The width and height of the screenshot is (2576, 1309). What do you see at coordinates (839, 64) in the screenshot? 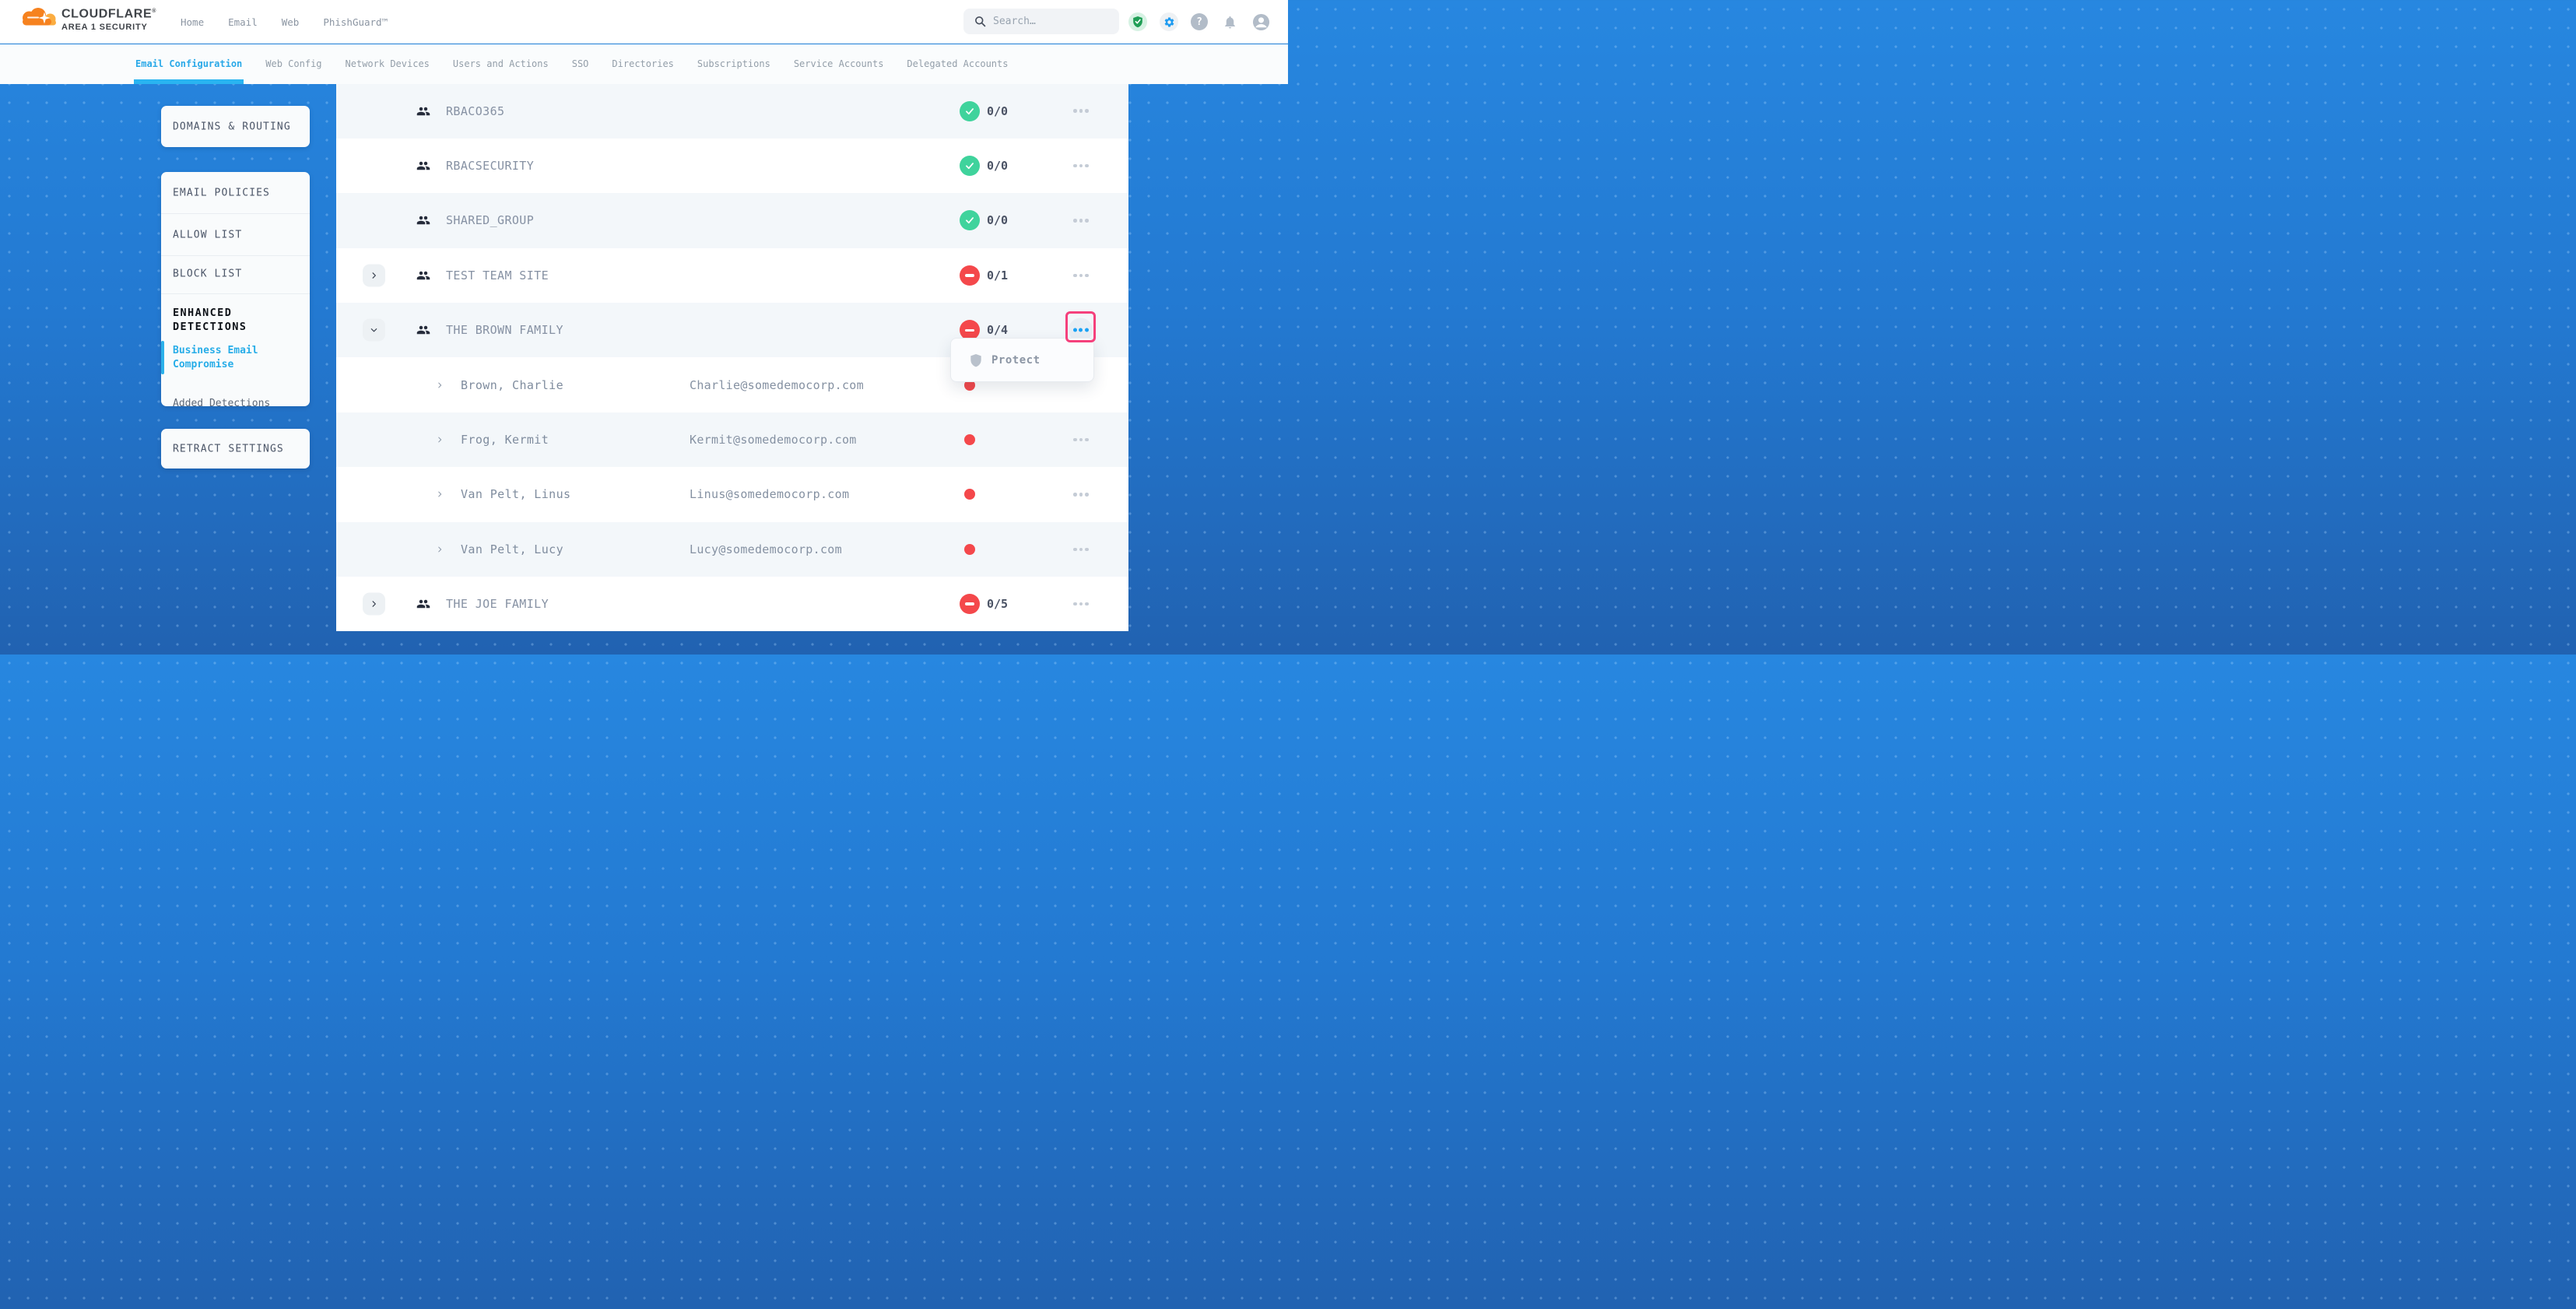
I see `tab-service-accounts: Service Accounts` at bounding box center [839, 64].